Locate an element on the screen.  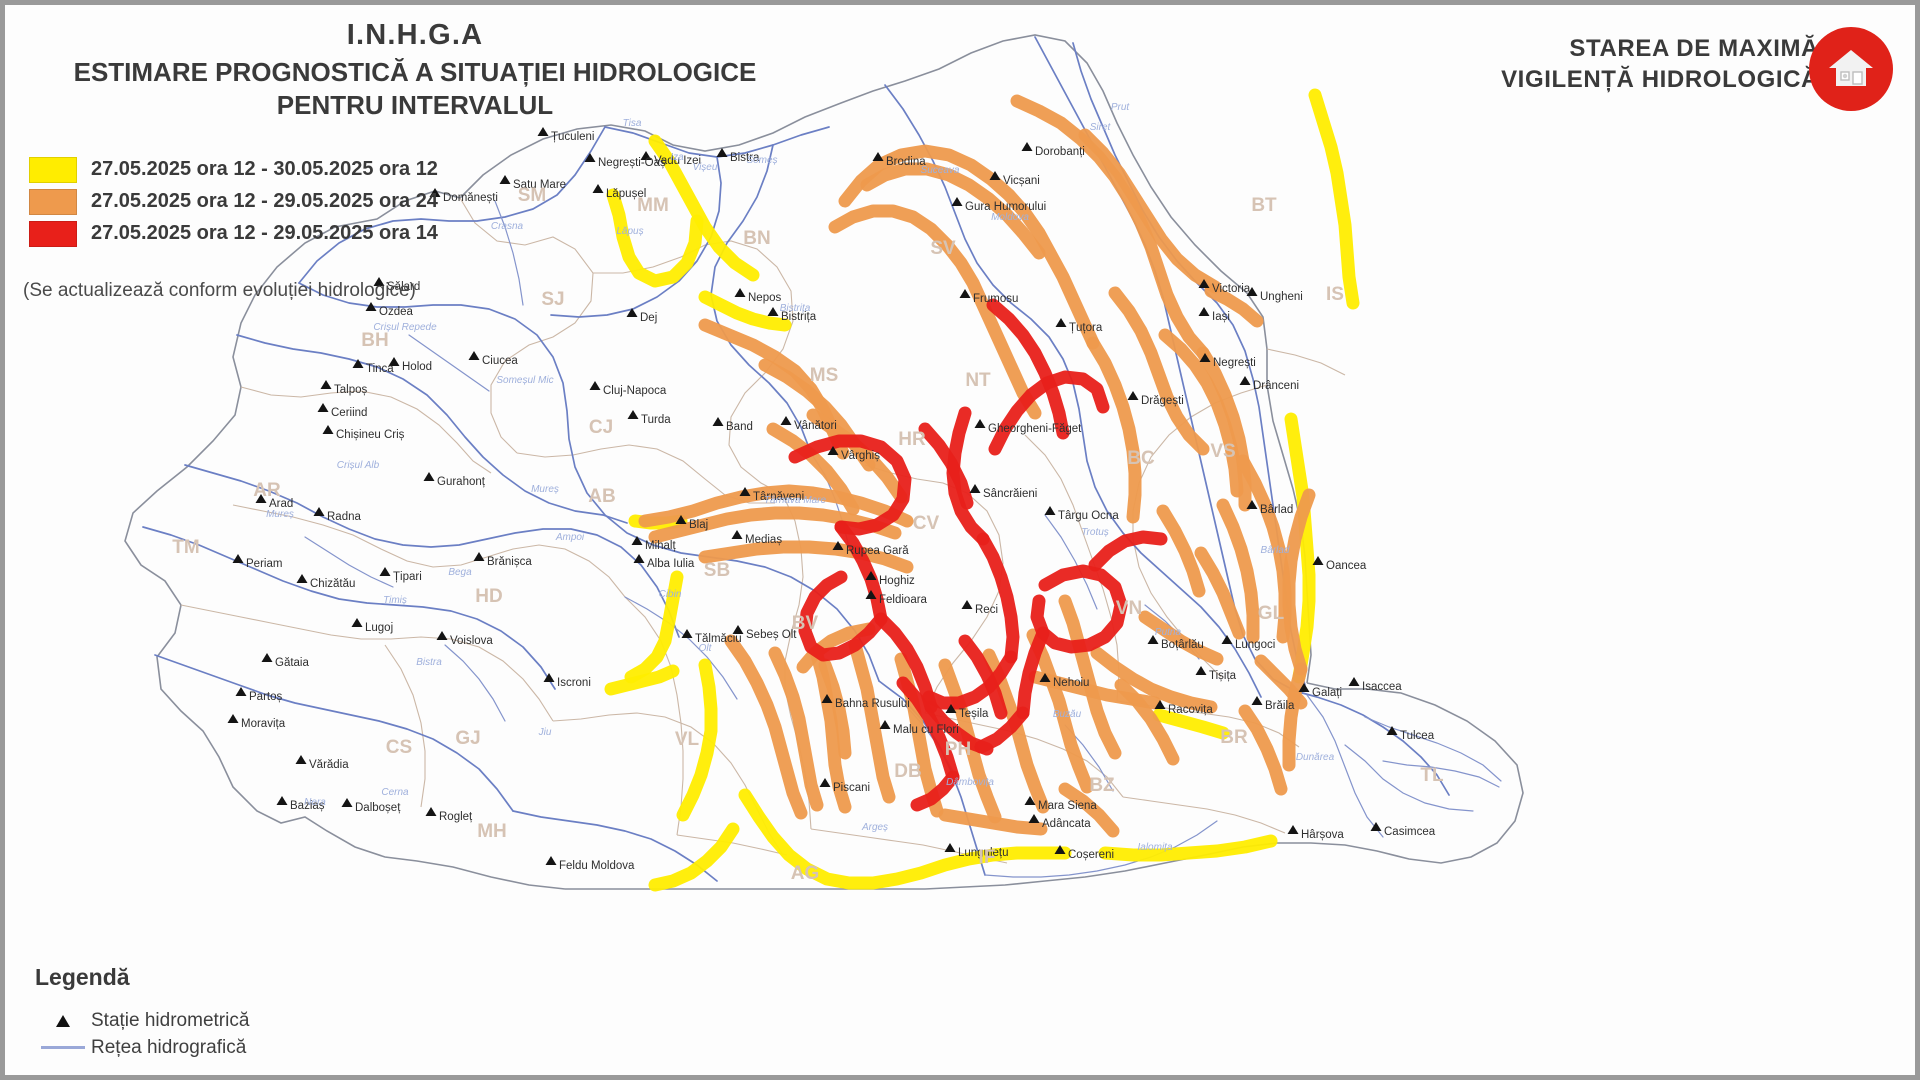
station-label: Mara Siena is located at coordinates (1067, 806).